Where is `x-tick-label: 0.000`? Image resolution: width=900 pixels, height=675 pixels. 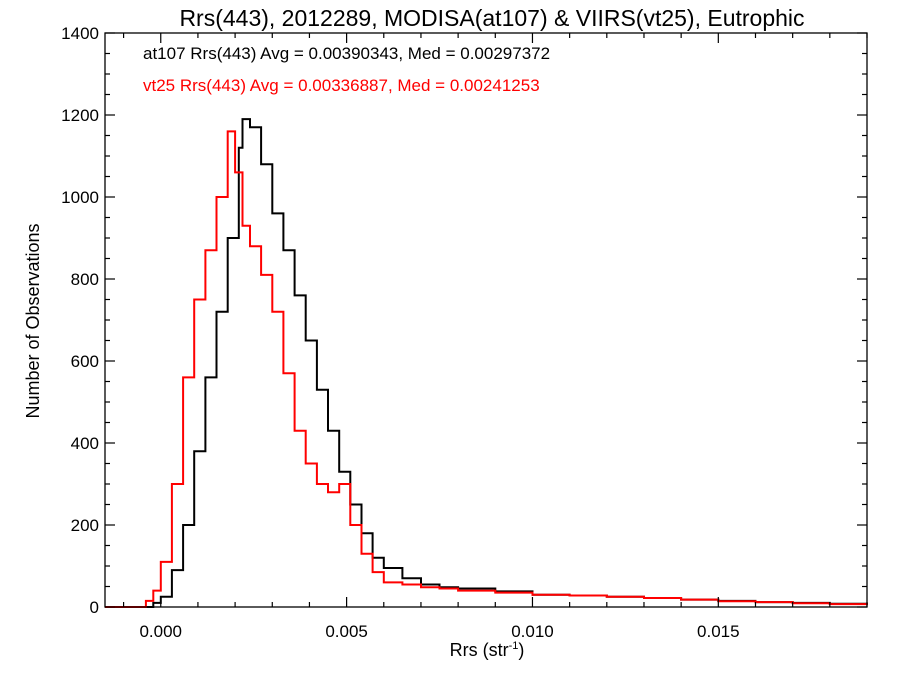
x-tick-label: 0.000 is located at coordinates (160, 631).